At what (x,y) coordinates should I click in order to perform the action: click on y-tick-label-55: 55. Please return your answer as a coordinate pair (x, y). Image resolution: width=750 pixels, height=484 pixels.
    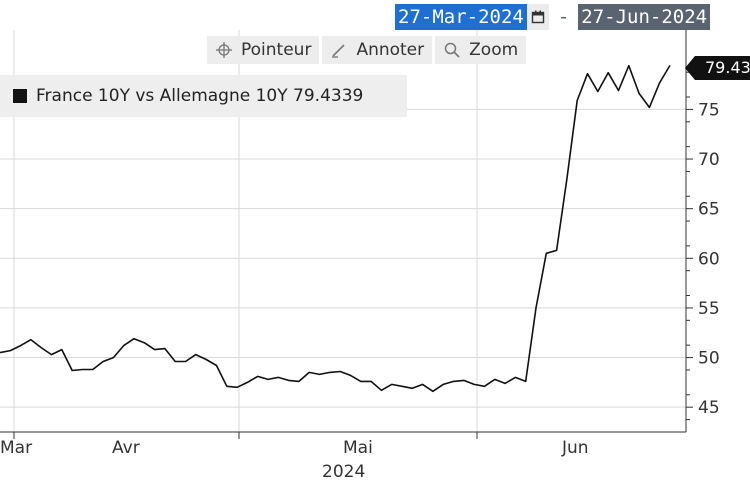
    Looking at the image, I should click on (709, 309).